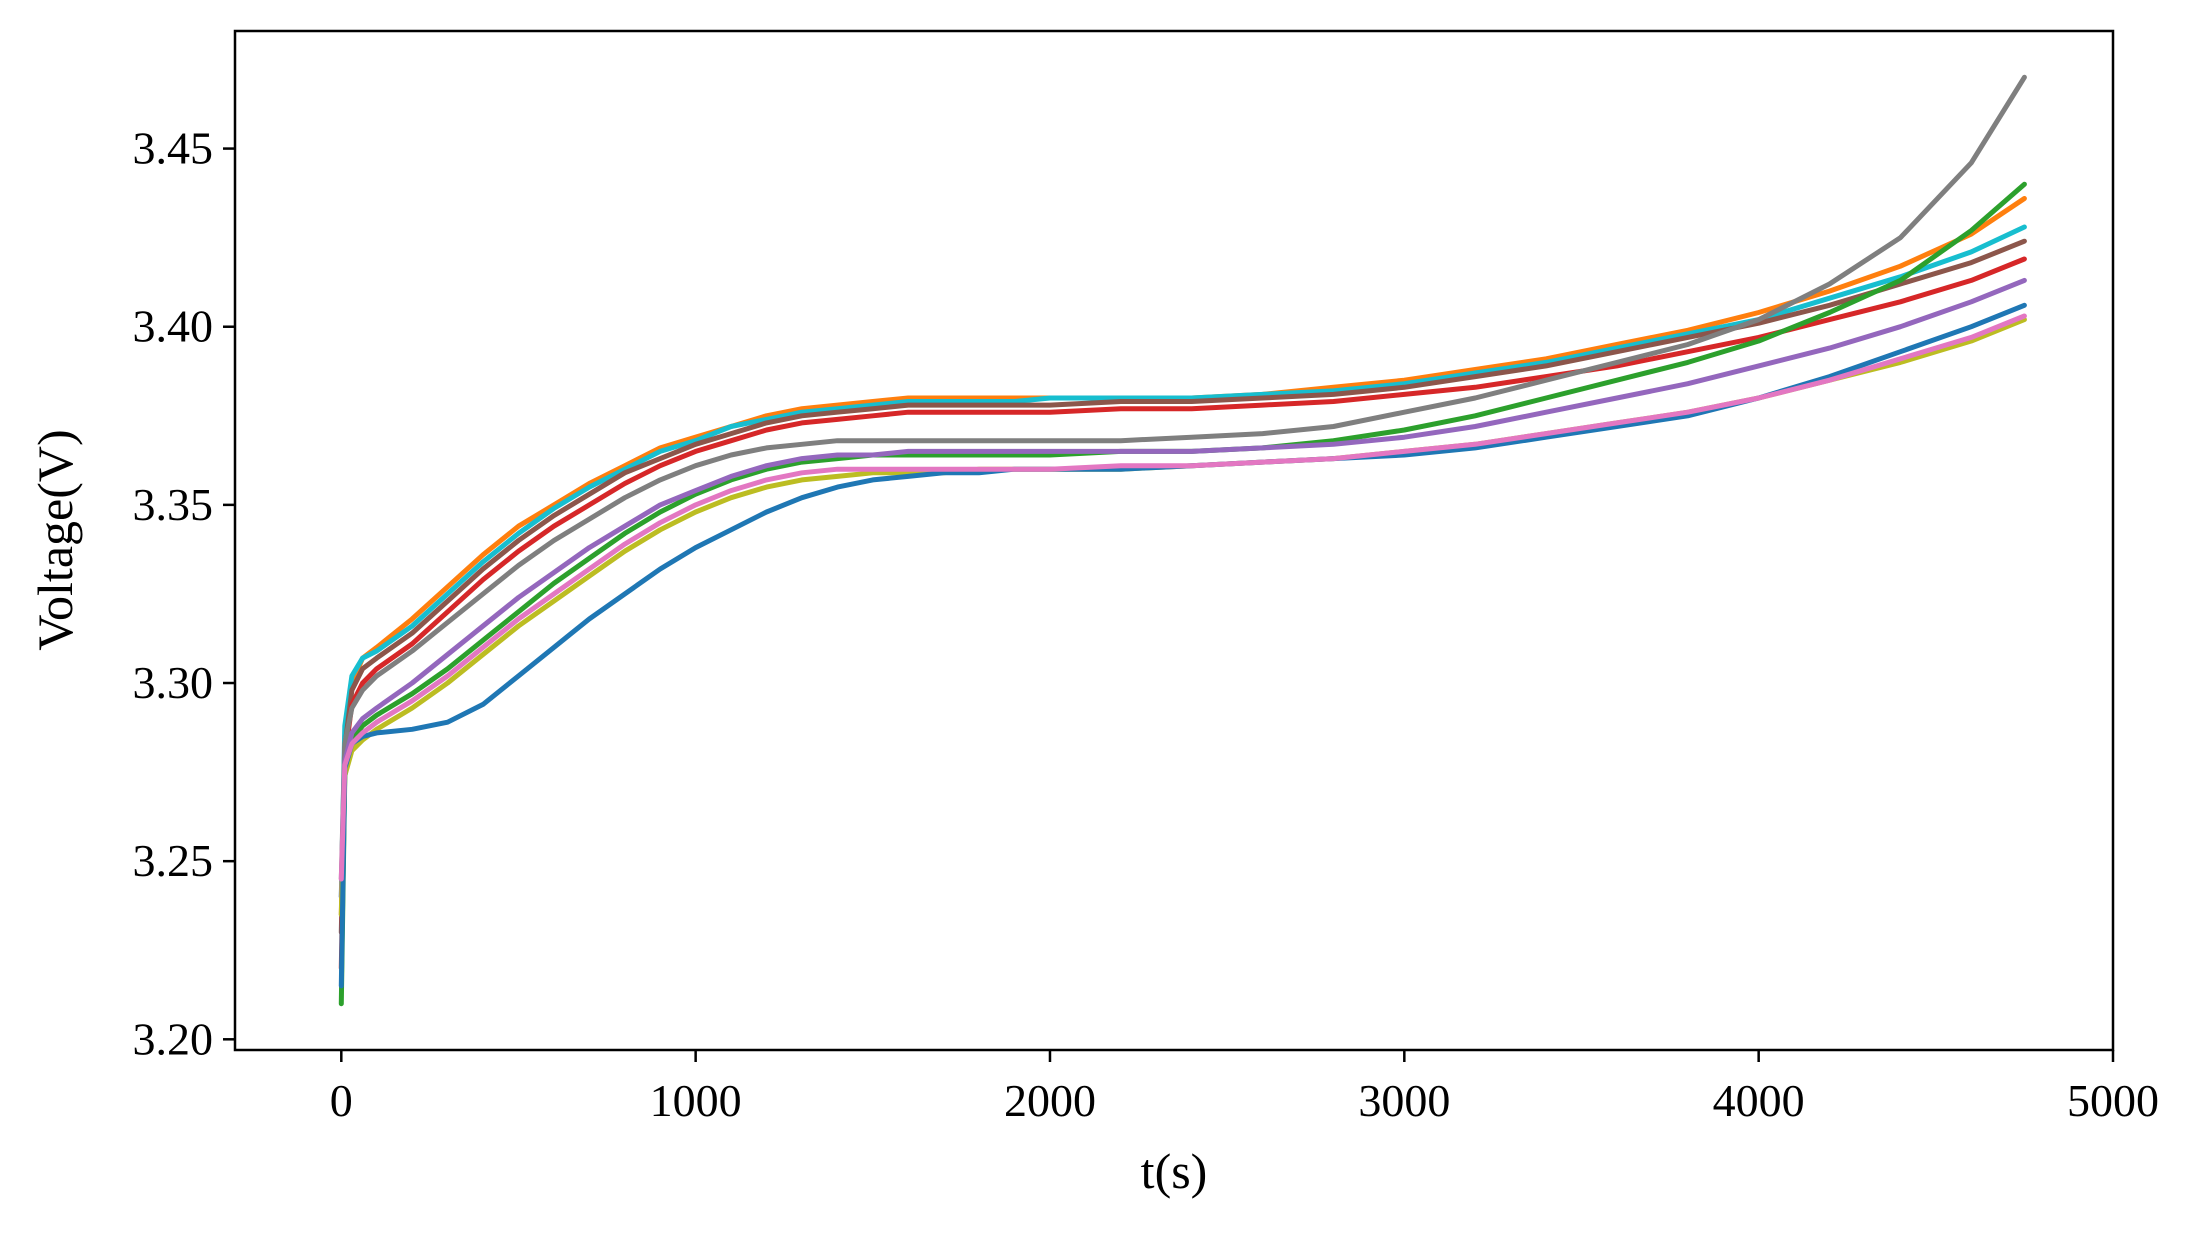  What do you see at coordinates (55, 539) in the screenshot?
I see `y-axis-label: Voltage(V)` at bounding box center [55, 539].